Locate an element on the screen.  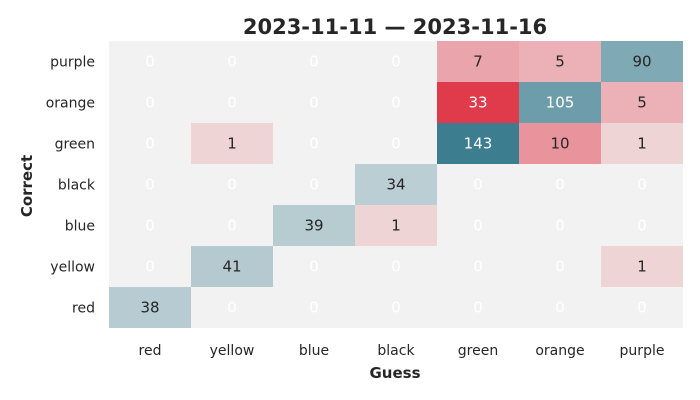
chart-title: 2023-11-11 — 2023-11-16 is located at coordinates (395, 27).